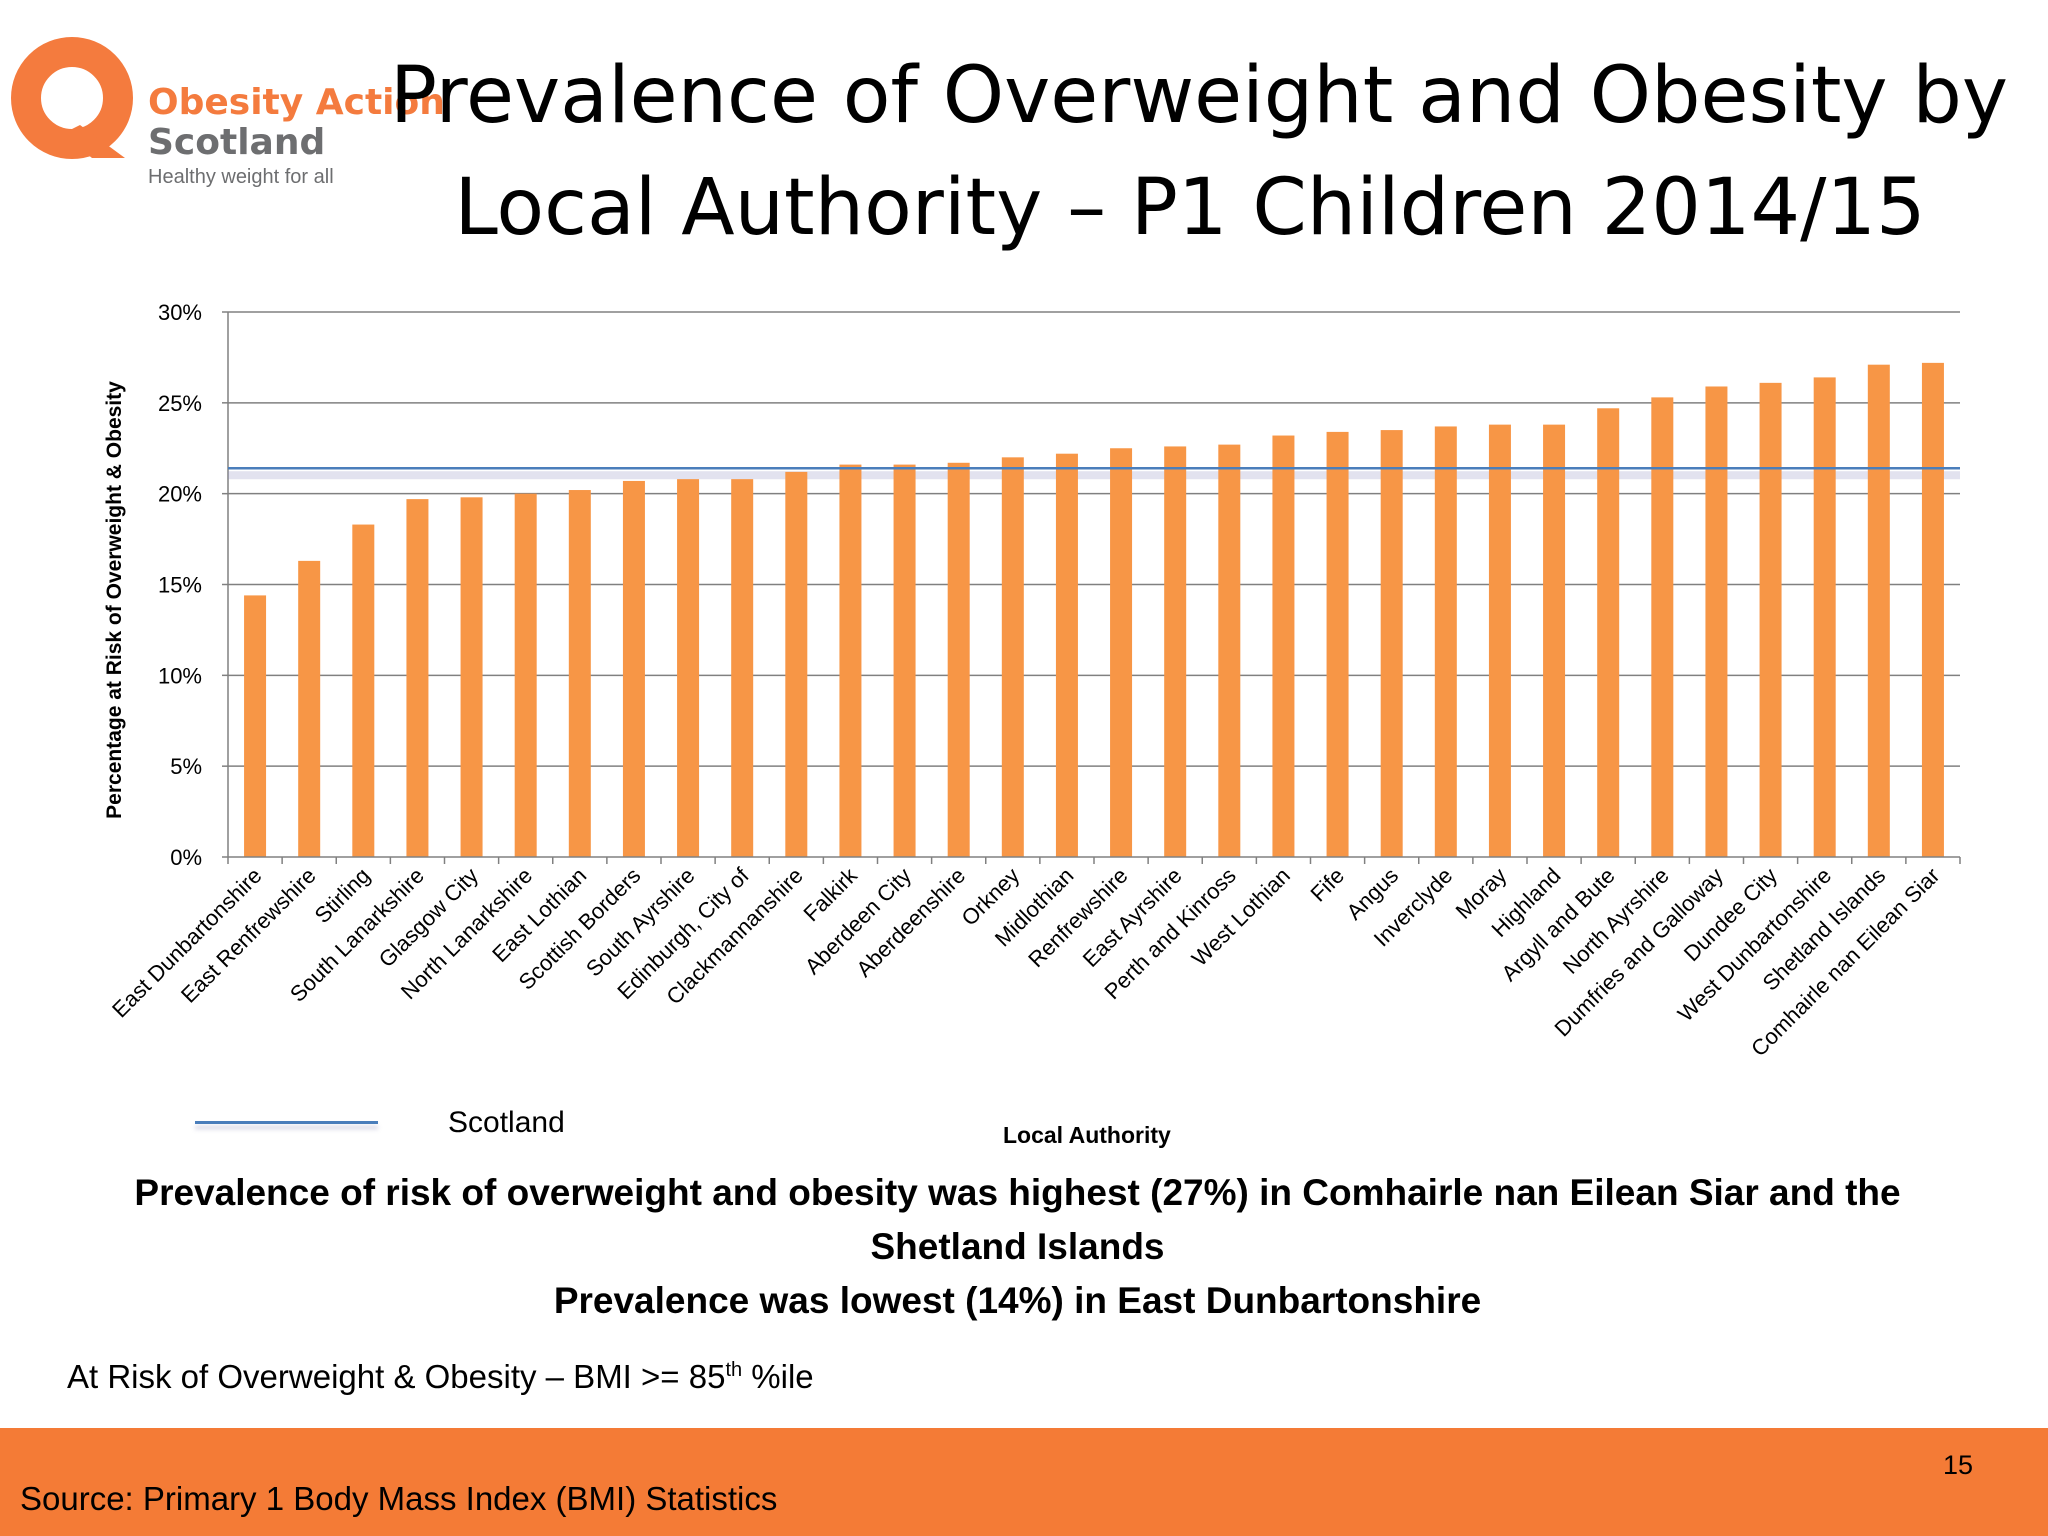  I want to click on summary-line2: Shetland Islands, so click(1017, 1246).